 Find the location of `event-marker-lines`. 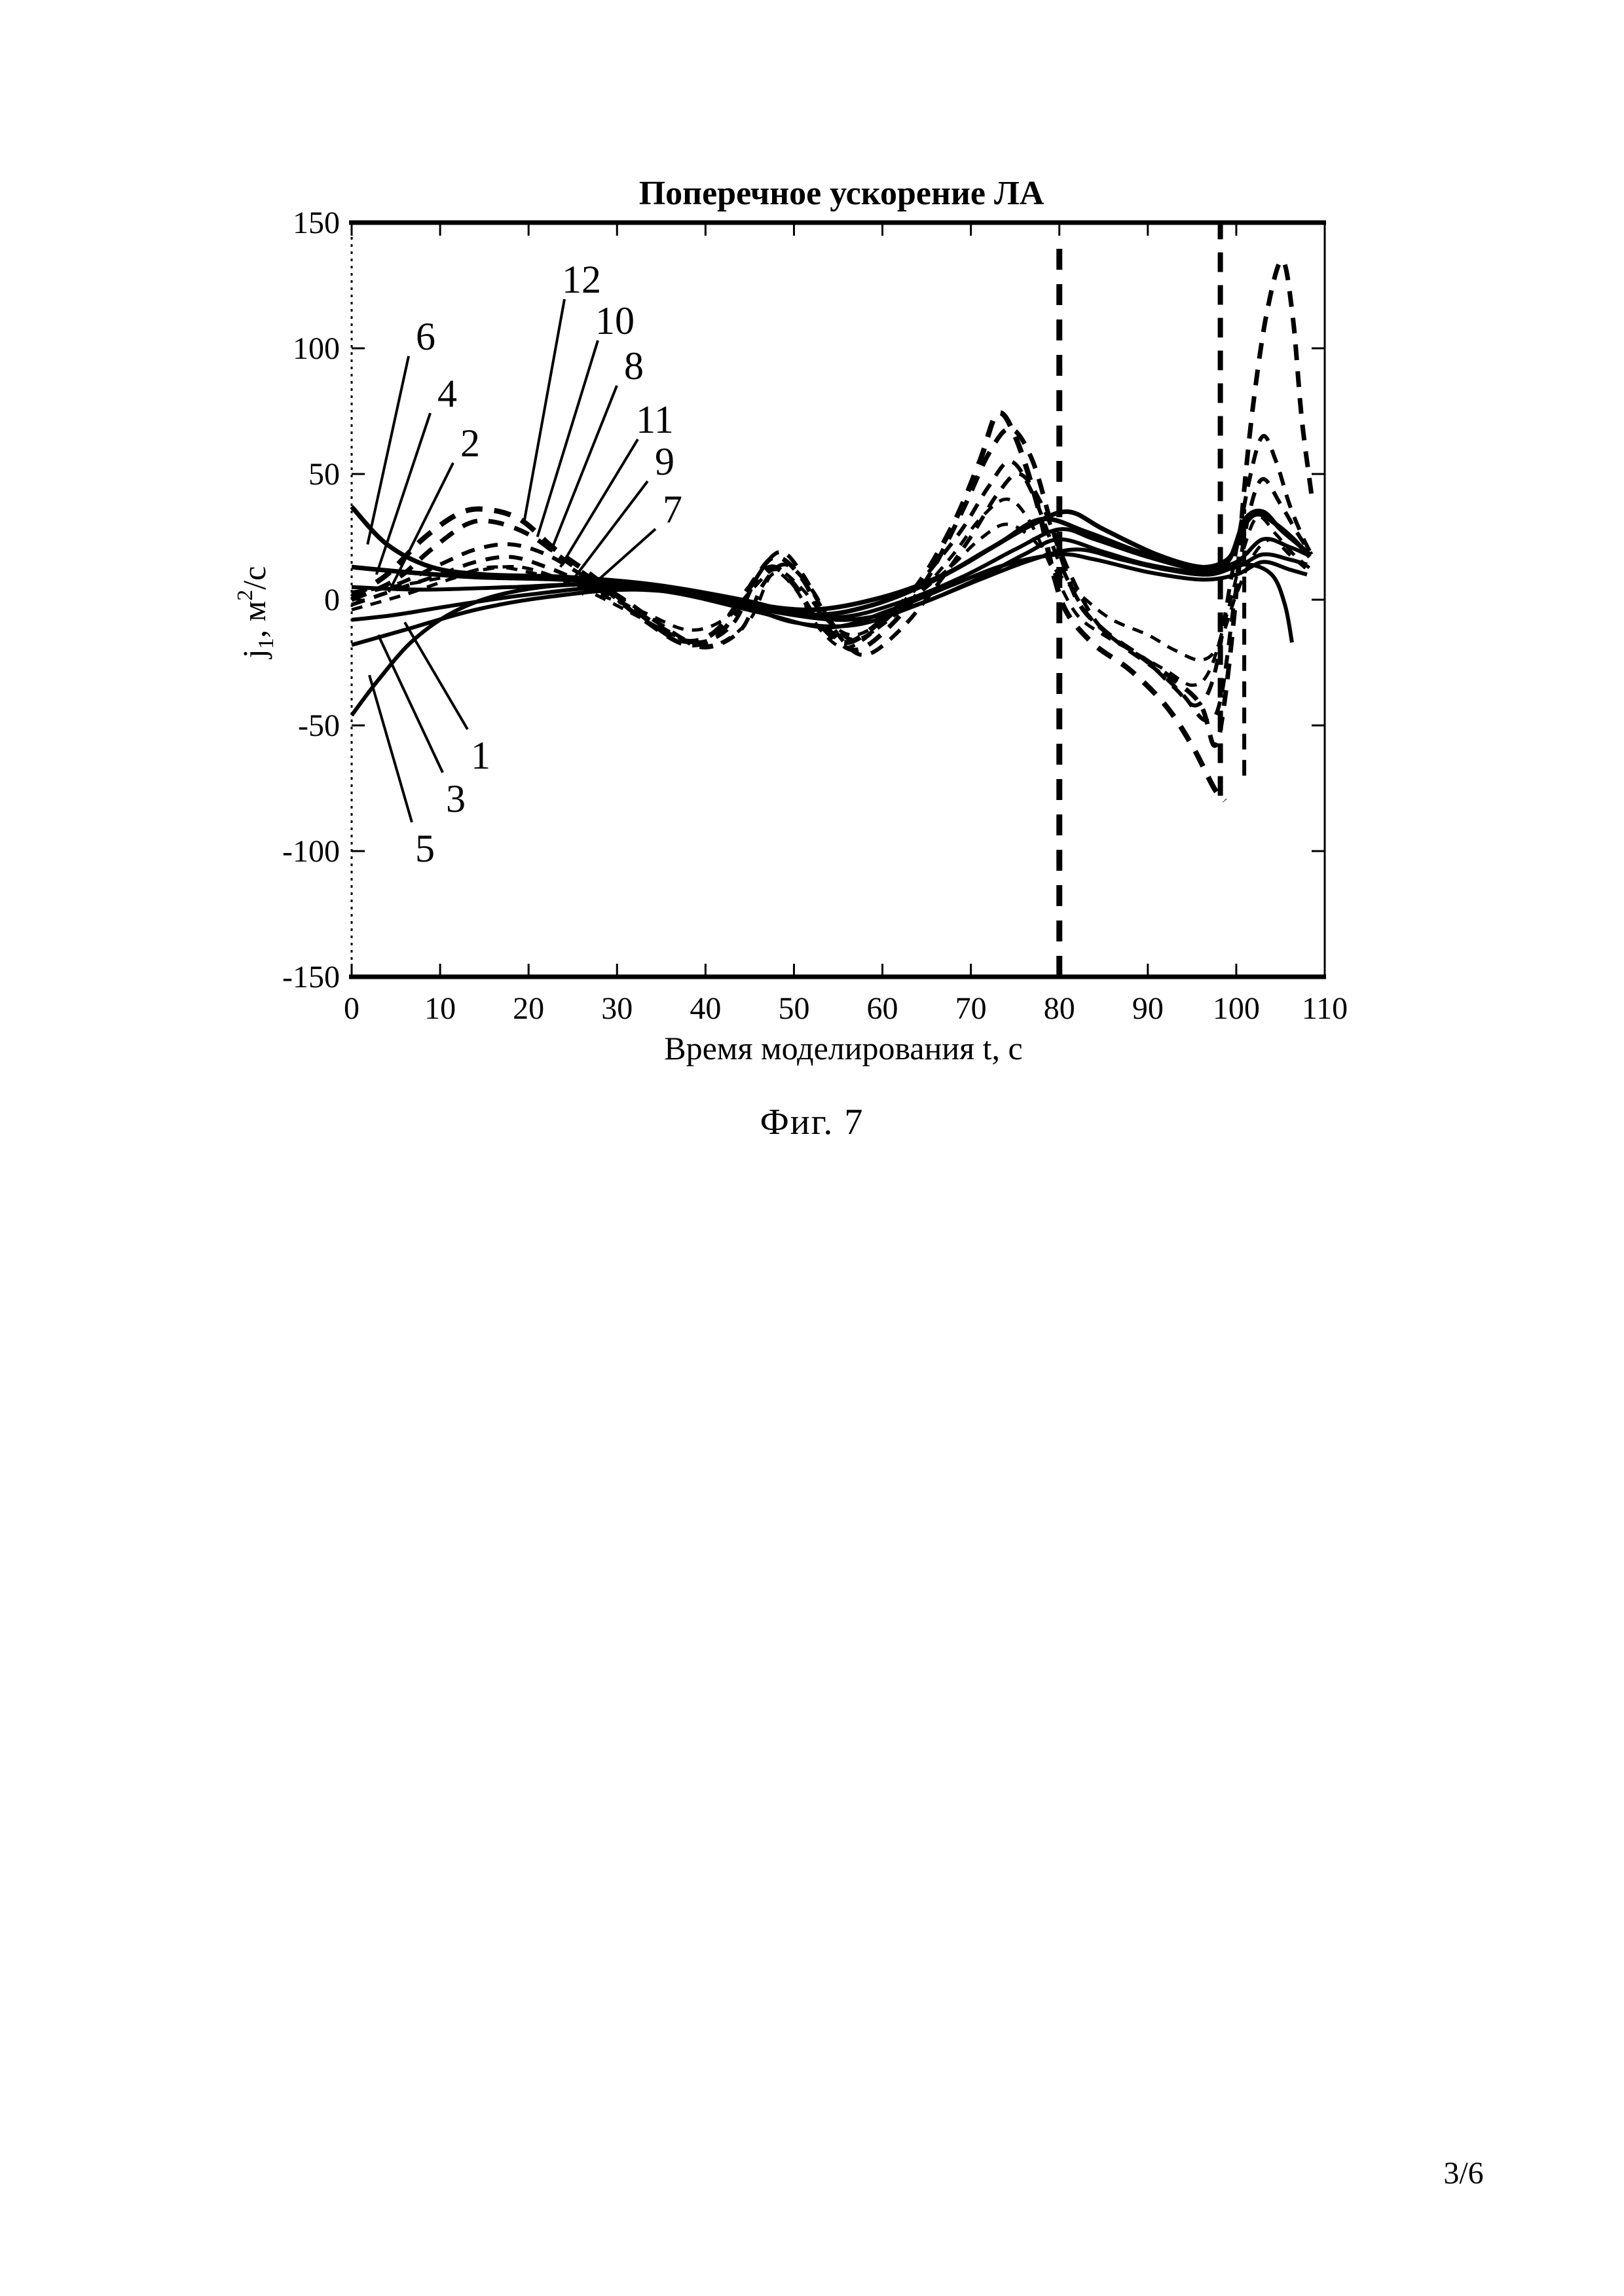

event-marker-lines is located at coordinates (1151, 600).